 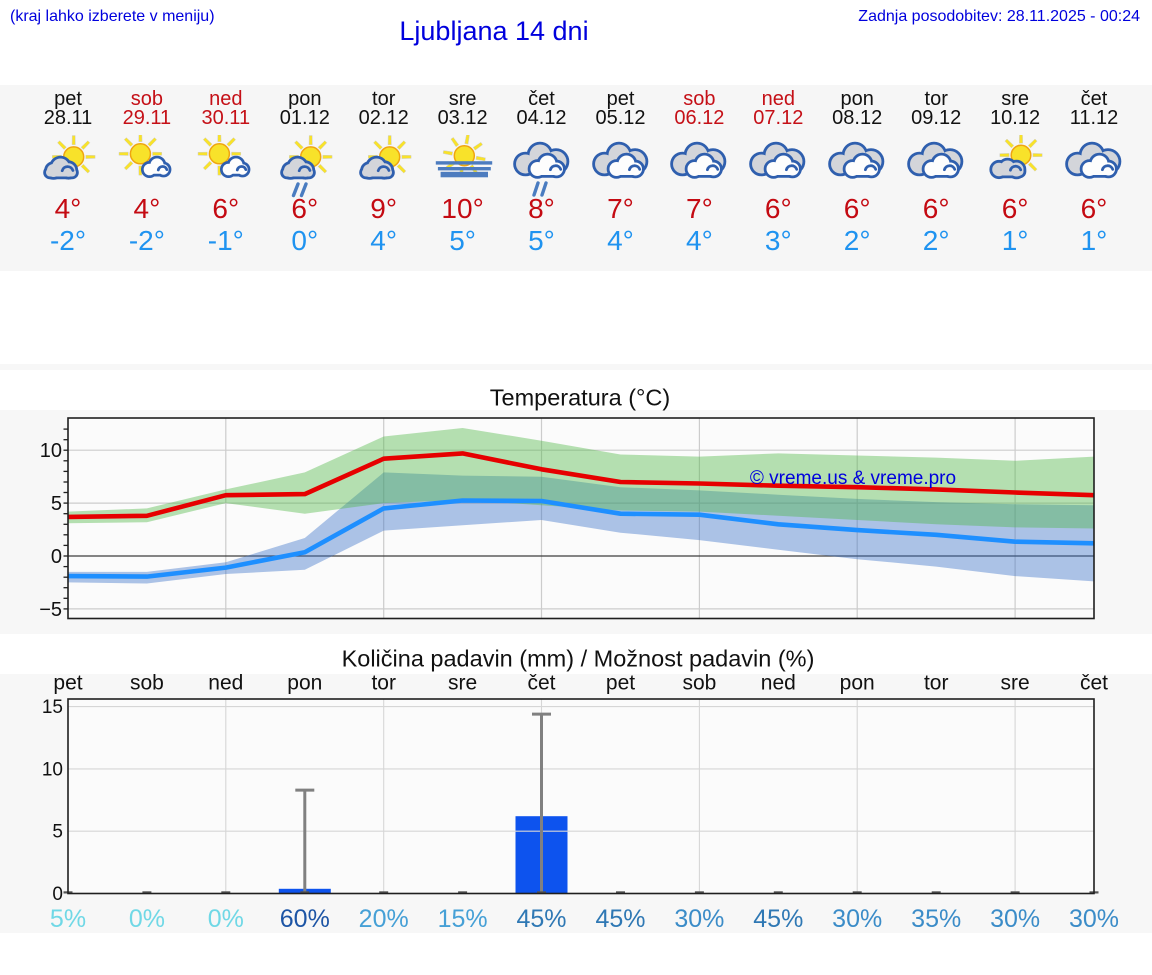 What do you see at coordinates (853, 478) in the screenshot?
I see `svg-text: © vreme.us & vreme.pro` at bounding box center [853, 478].